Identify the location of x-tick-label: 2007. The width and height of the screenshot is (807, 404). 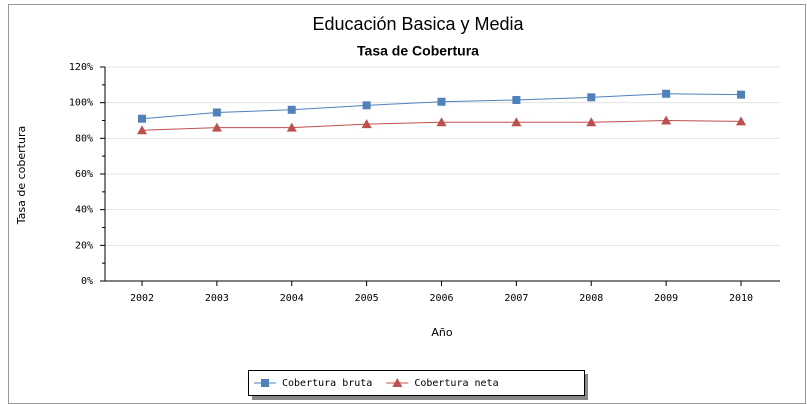
(516, 298).